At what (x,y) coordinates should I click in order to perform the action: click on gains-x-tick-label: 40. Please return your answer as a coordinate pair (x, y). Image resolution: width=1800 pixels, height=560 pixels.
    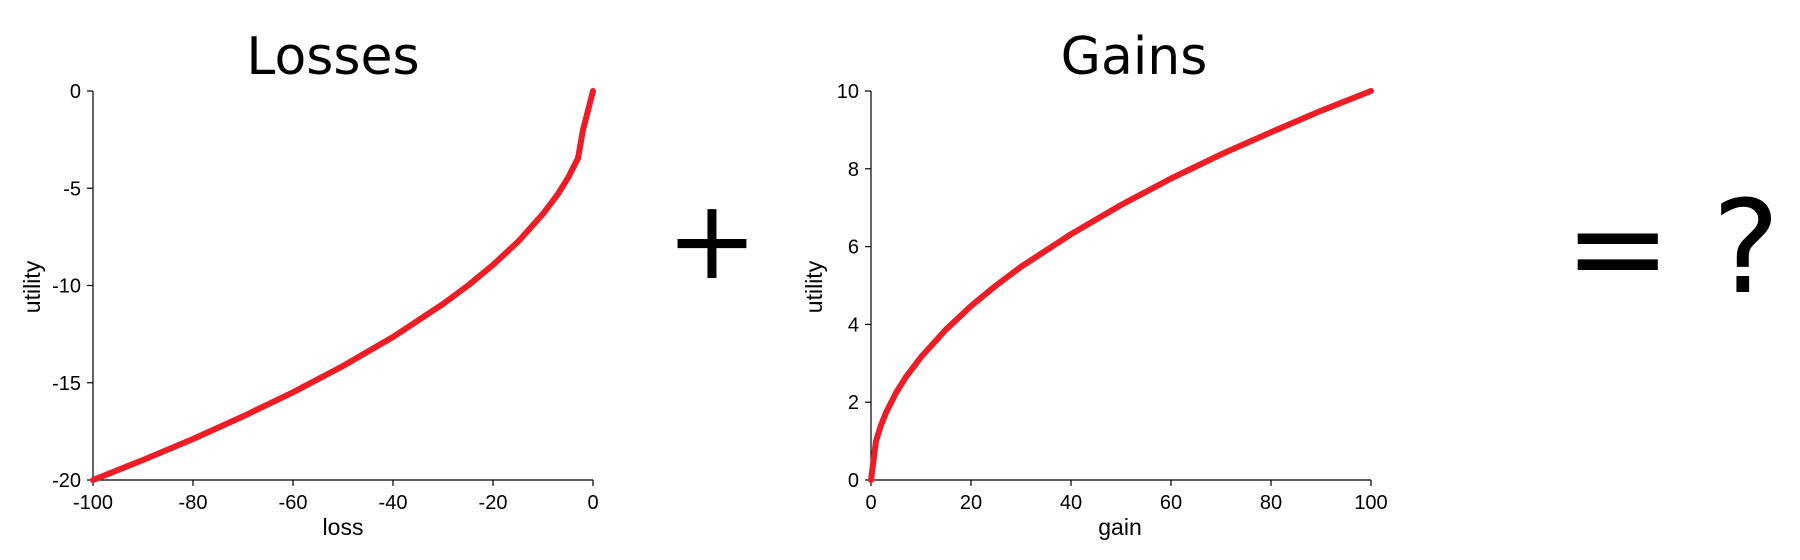
    Looking at the image, I should click on (1071, 503).